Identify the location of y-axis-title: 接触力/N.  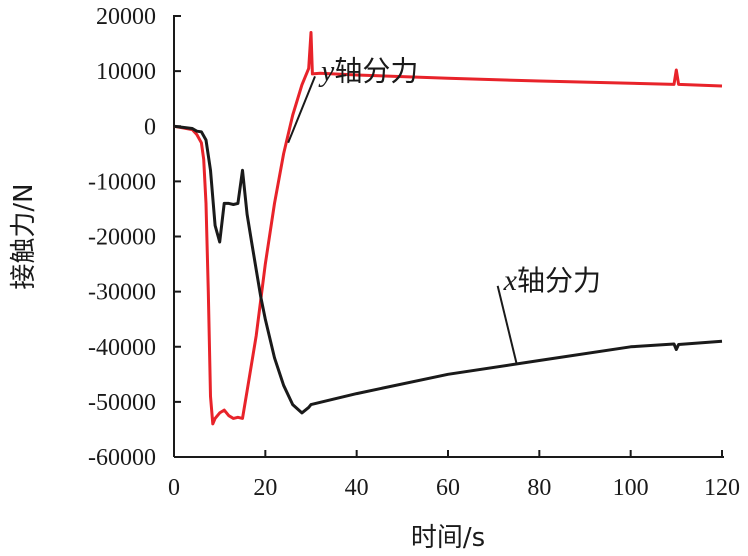
(24, 236).